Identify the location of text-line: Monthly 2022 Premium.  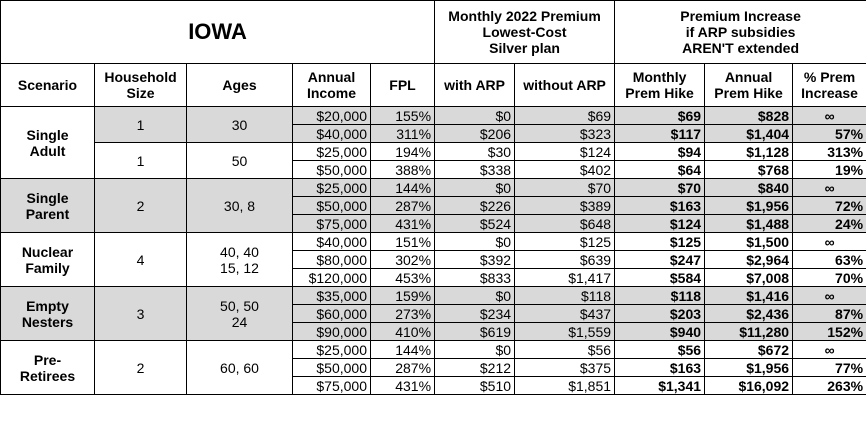
(524, 16).